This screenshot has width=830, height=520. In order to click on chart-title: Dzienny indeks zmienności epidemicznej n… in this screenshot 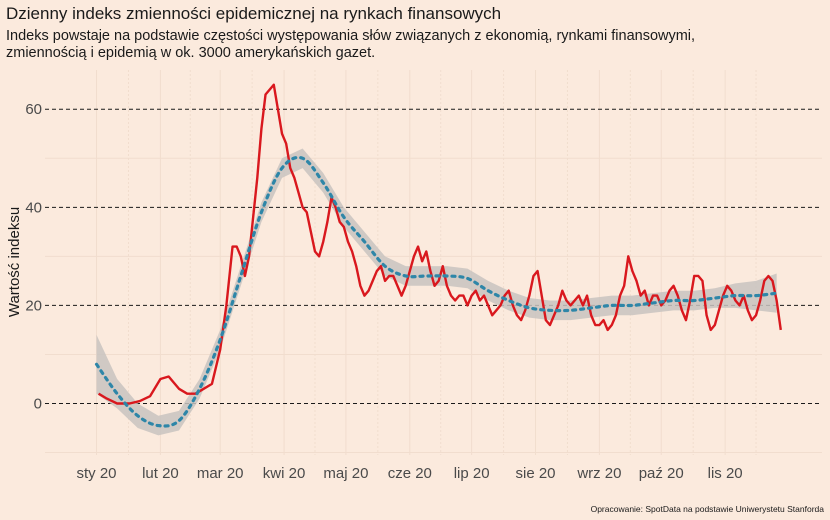, I will do `click(254, 13)`.